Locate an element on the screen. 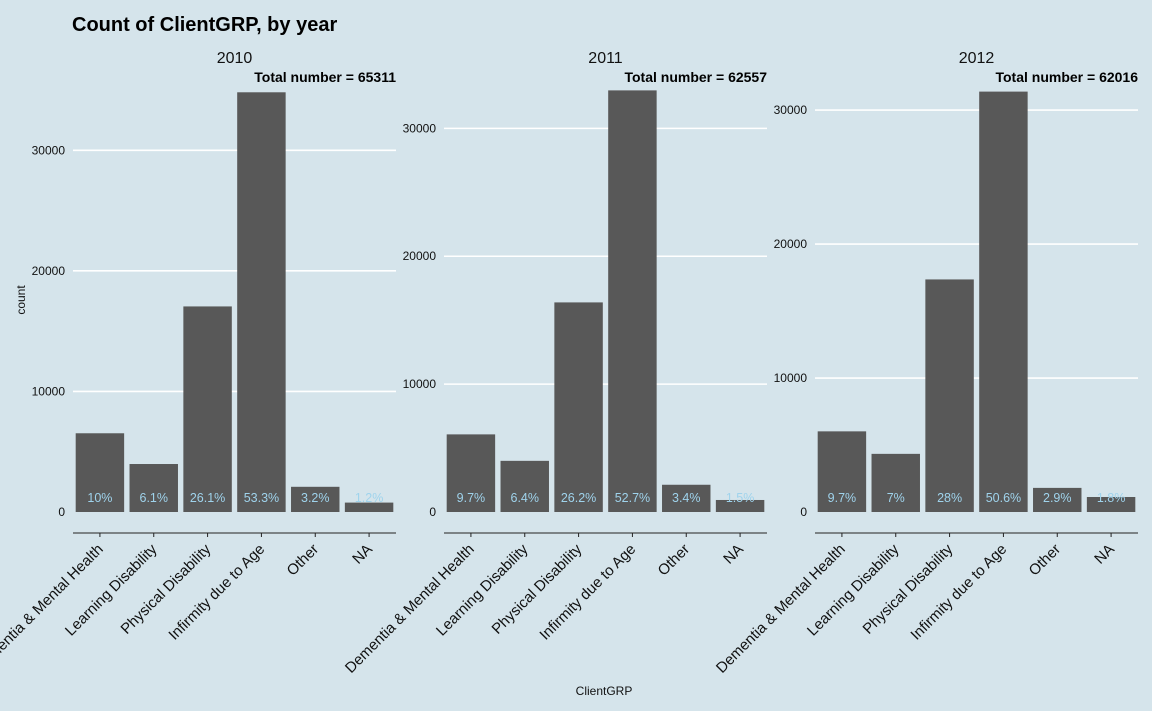  x-axis-label: ClientGRP is located at coordinates (604, 691).